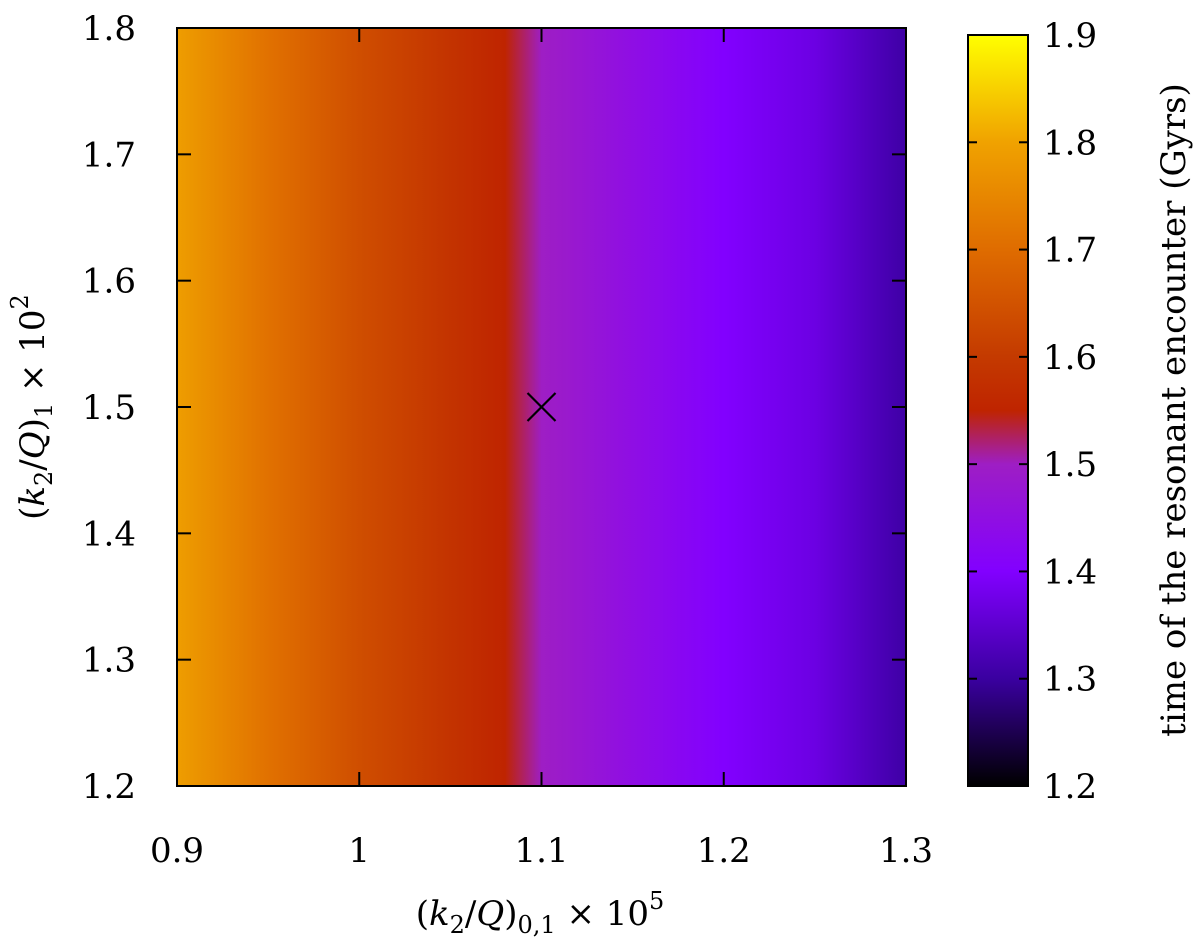 This screenshot has height=947, width=1200. What do you see at coordinates (109, 282) in the screenshot?
I see `y-tick-label: 1.6` at bounding box center [109, 282].